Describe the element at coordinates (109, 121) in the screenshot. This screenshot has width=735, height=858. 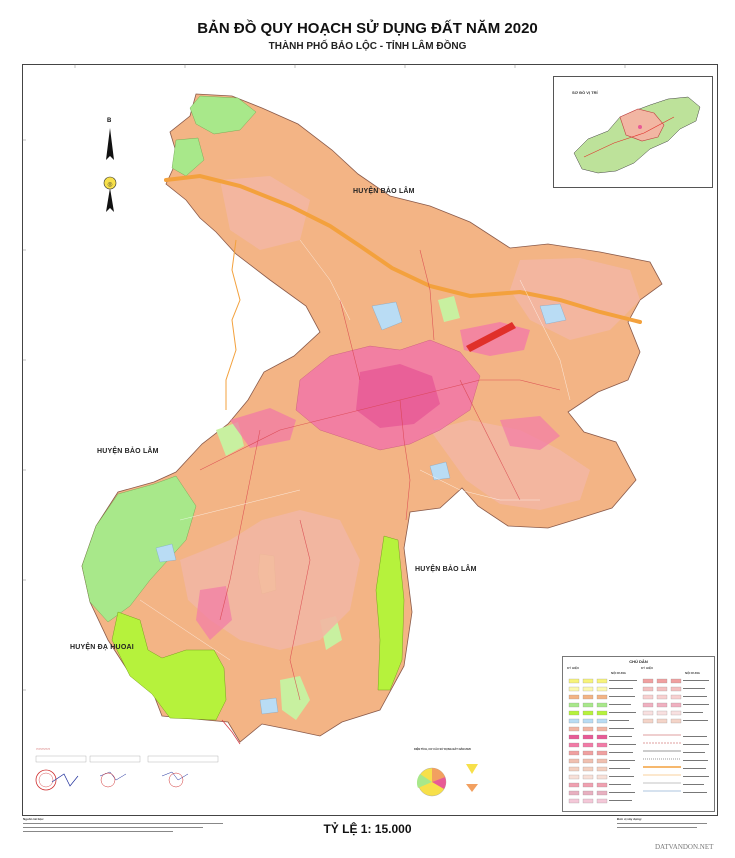
I see `compass-north-letter: B` at that location.